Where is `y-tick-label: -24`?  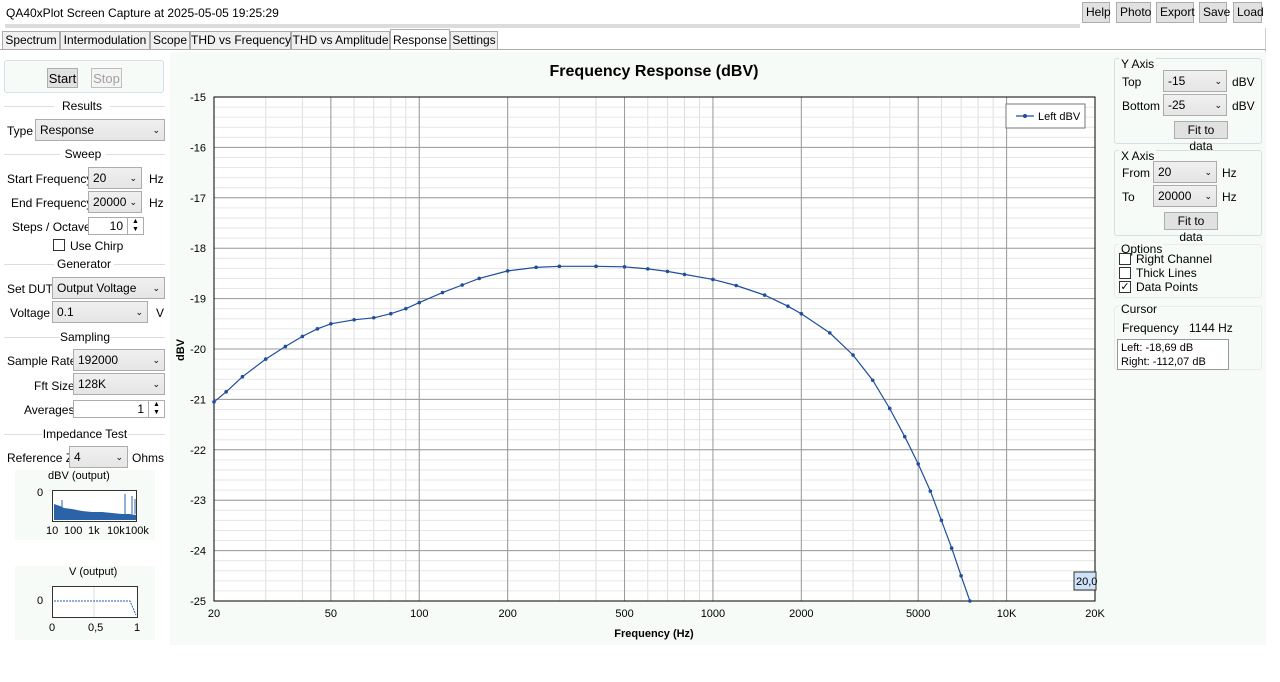 y-tick-label: -24 is located at coordinates (198, 552).